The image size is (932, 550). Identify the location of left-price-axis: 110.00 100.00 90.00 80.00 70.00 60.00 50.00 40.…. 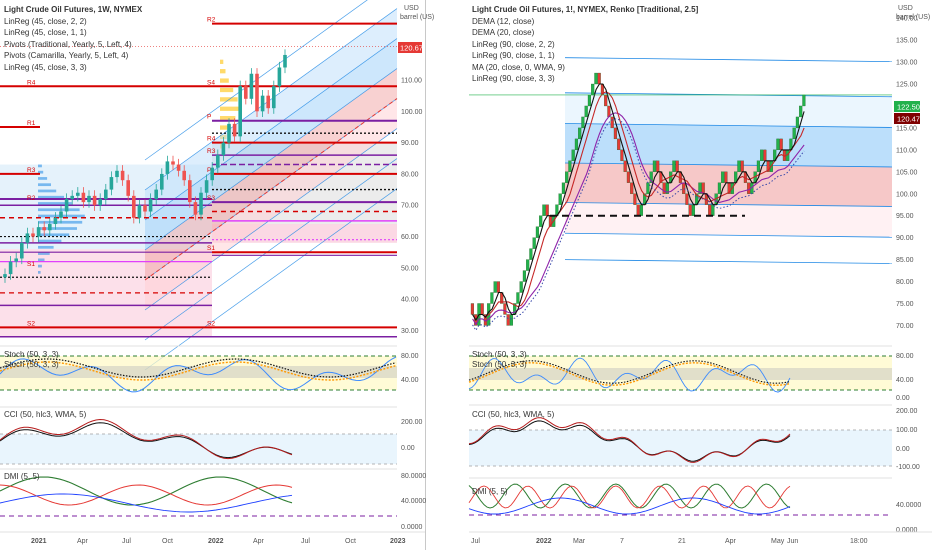
(413, 304).